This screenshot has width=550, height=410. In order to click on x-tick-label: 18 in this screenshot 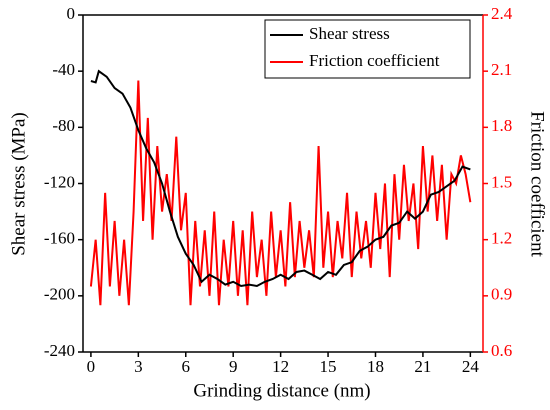, I will do `click(375, 366)`.